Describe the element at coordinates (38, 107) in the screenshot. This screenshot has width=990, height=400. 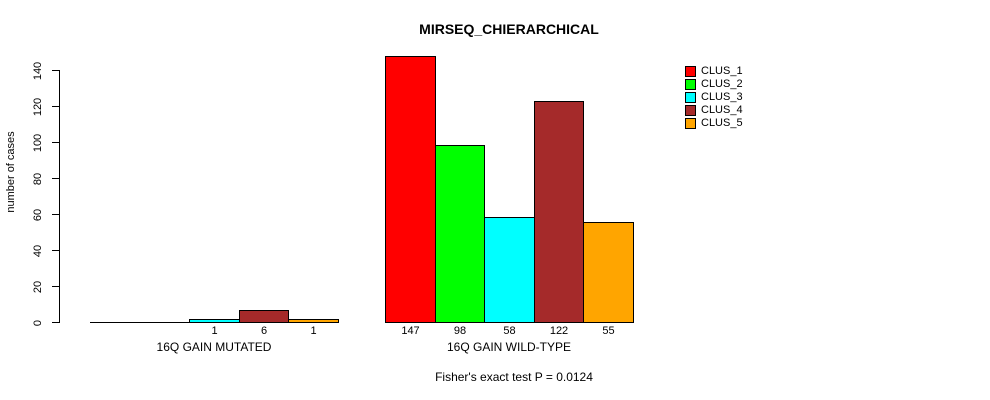
I see `y-tick-label: 120` at that location.